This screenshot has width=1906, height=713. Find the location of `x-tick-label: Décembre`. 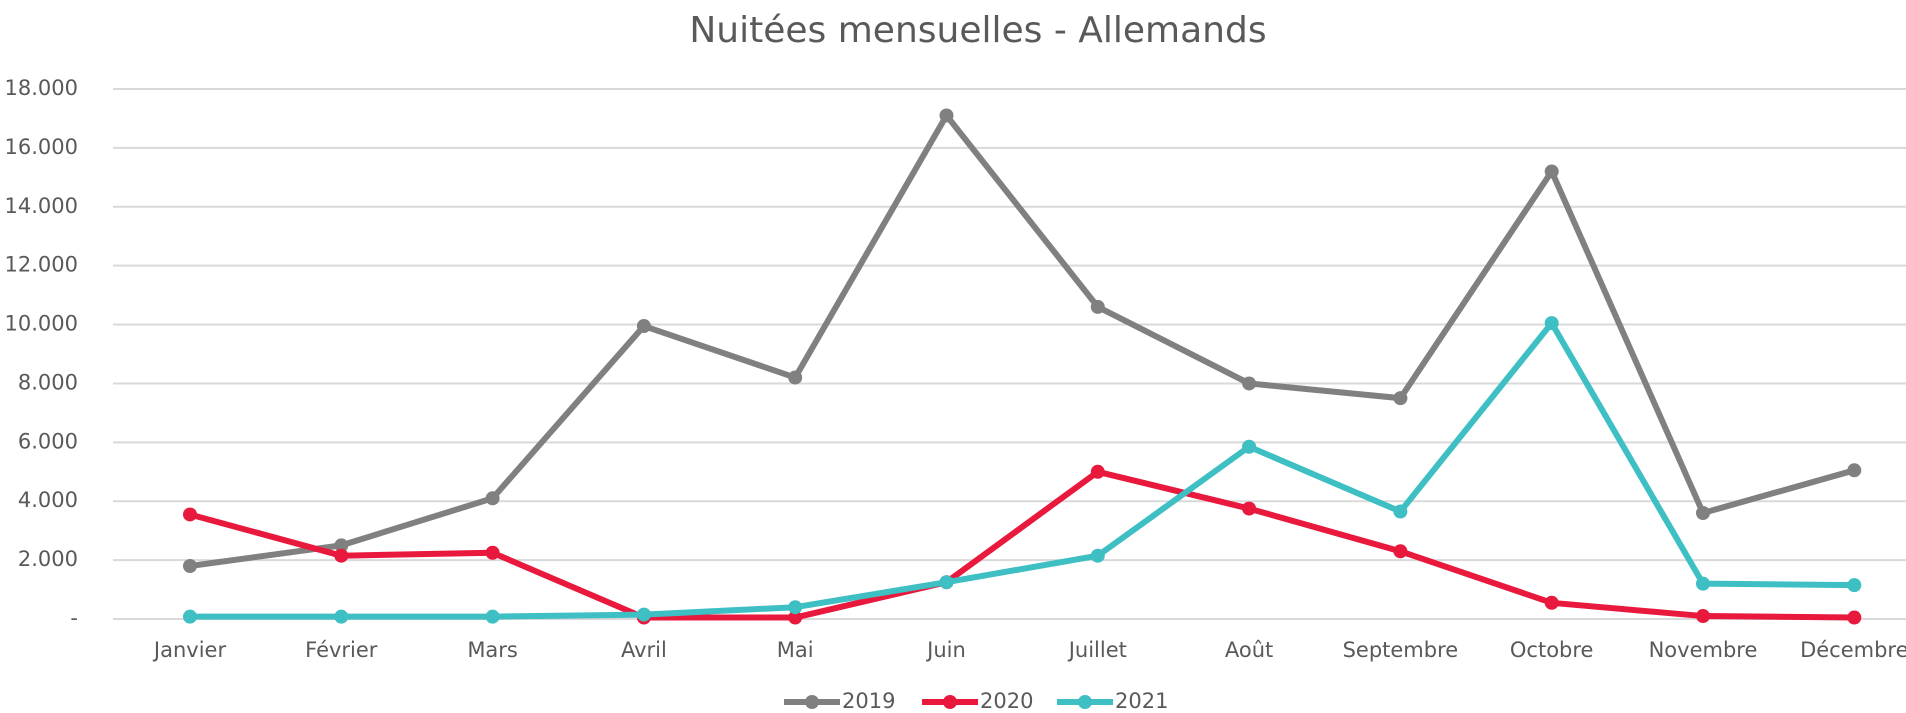

x-tick-label: Décembre is located at coordinates (1853, 650).